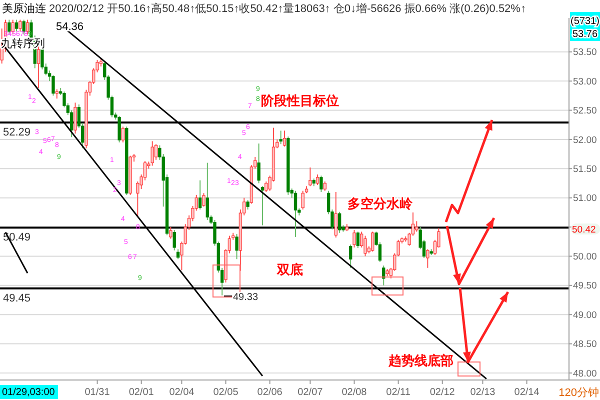 The height and width of the screenshot is (400, 600). What do you see at coordinates (381, 203) in the screenshot?
I see `annotation: 多空分水岭` at bounding box center [381, 203].